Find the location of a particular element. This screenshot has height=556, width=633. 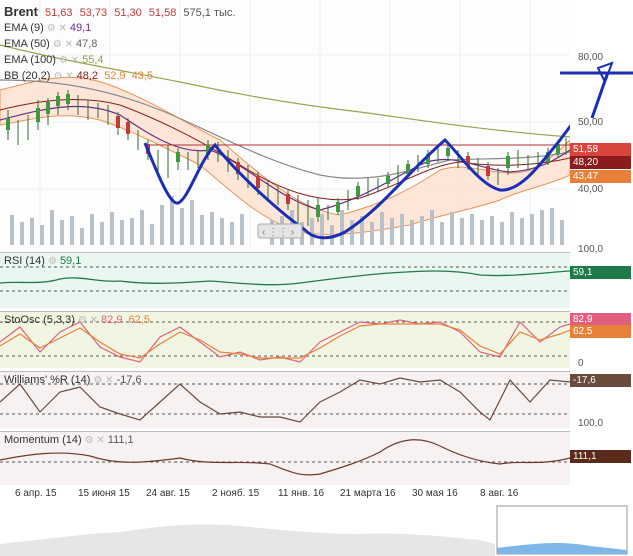

ema100-value: 55,4 is located at coordinates (93, 60).